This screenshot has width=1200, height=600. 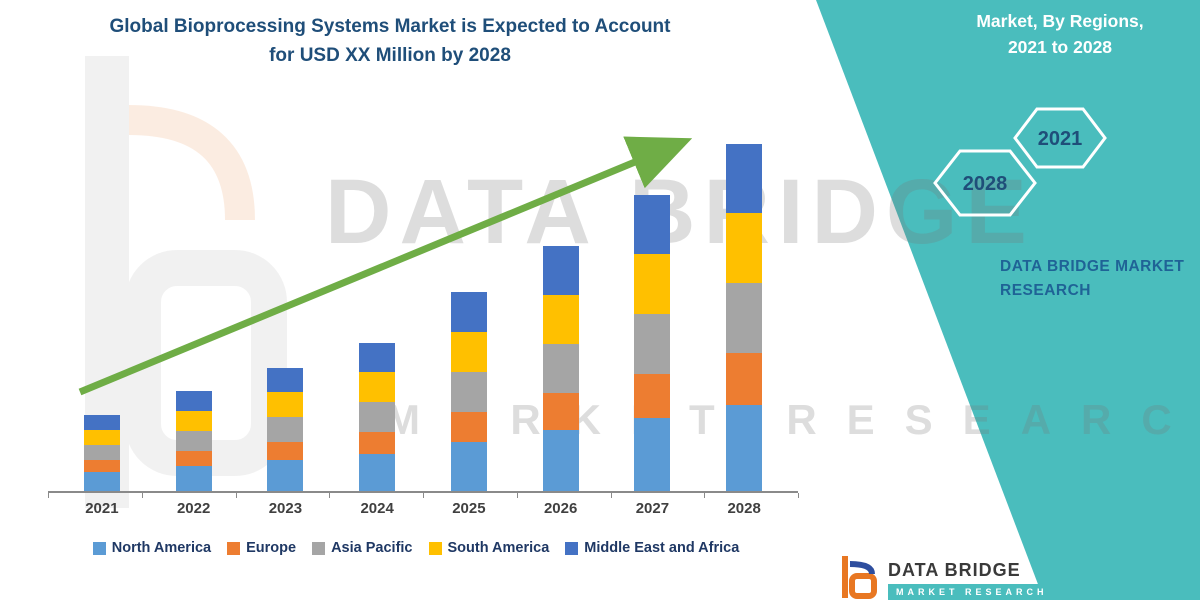 I want to click on hexagon-2021-label: 2021, so click(x=1060, y=139).